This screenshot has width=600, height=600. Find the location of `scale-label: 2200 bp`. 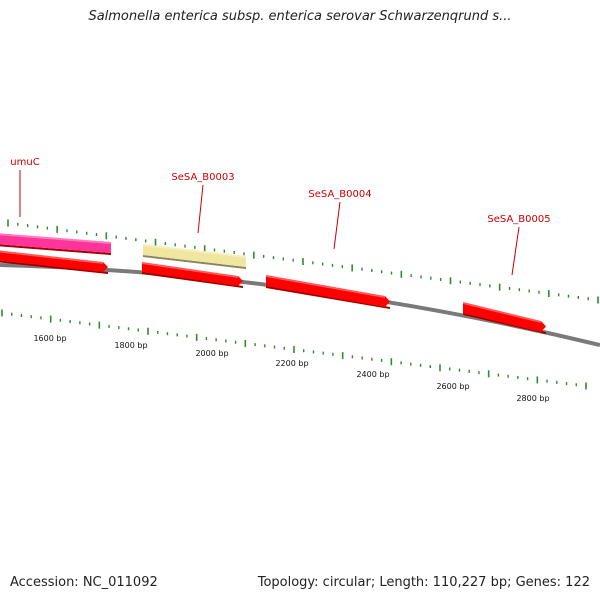

scale-label: 2200 bp is located at coordinates (291, 363).